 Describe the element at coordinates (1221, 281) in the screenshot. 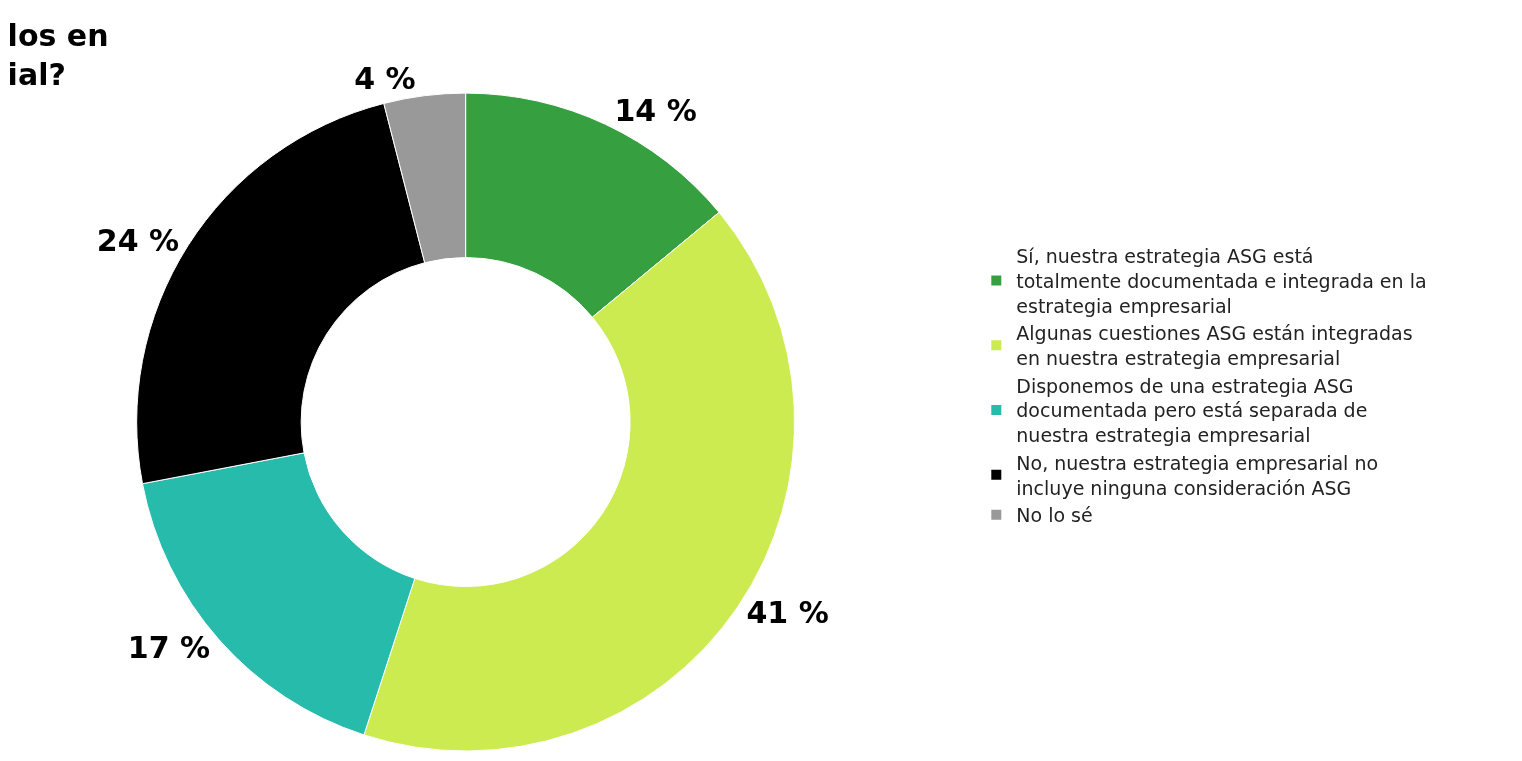

I see `legend-label: Sí, nuestra estrategia ASG está totalmente documentada e integrada en la estrategia empresarial` at that location.